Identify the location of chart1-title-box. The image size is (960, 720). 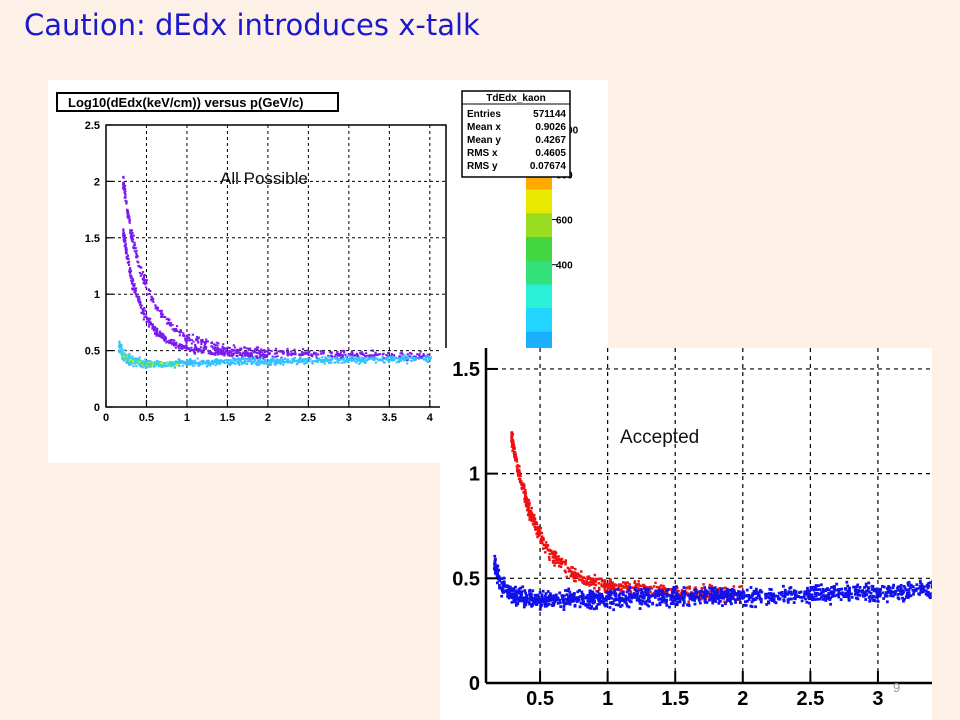
(197, 102).